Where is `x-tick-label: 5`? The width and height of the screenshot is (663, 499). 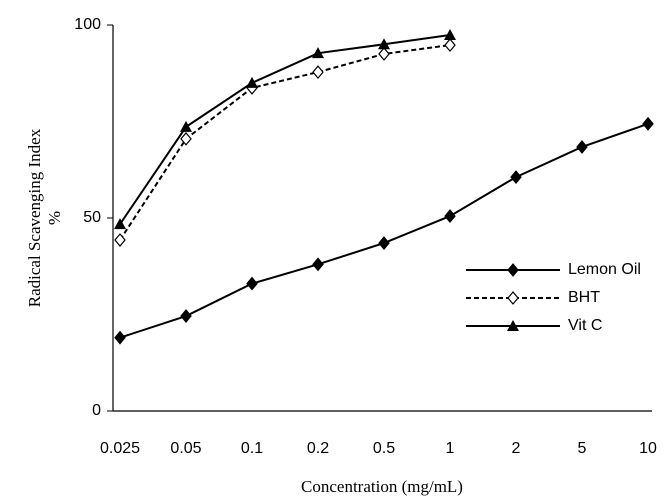
x-tick-label: 5 is located at coordinates (582, 448).